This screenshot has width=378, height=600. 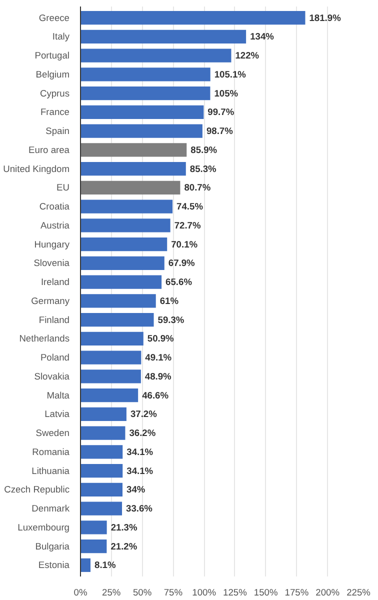 What do you see at coordinates (57, 414) in the screenshot?
I see `y-tick-label: Latvia` at bounding box center [57, 414].